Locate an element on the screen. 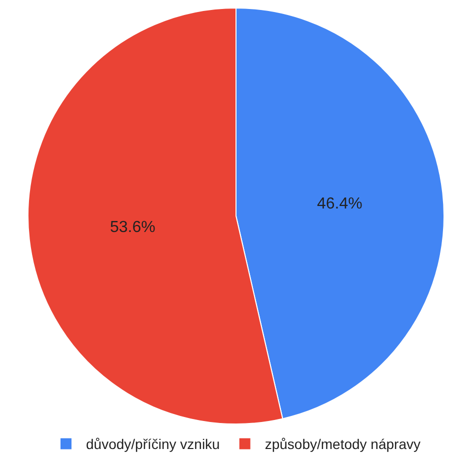 The height and width of the screenshot is (468, 472). data-label: 53.6% is located at coordinates (133, 227).